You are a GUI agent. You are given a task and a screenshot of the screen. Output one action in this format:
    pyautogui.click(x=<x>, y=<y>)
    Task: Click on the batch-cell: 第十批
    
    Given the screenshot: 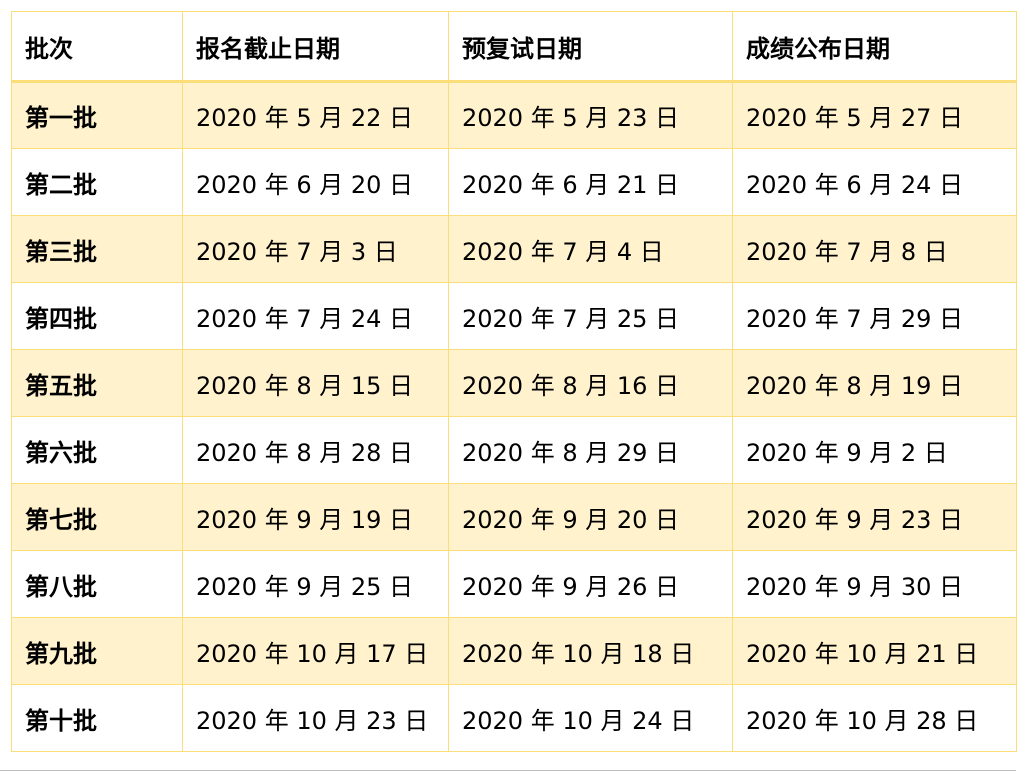 What is the action you would take?
    pyautogui.click(x=97, y=718)
    